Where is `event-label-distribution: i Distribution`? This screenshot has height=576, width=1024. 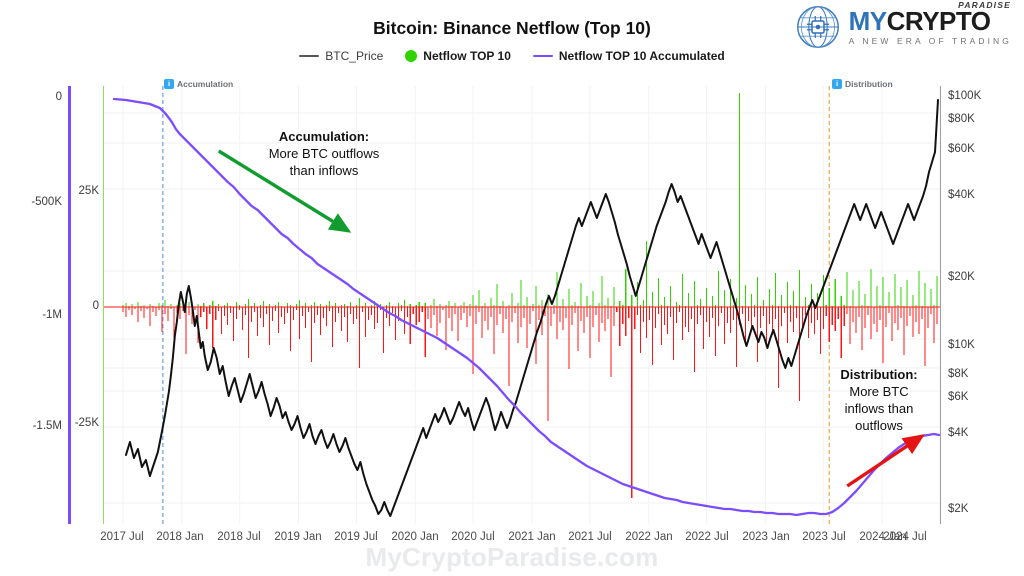
event-label-distribution: i Distribution is located at coordinates (862, 84).